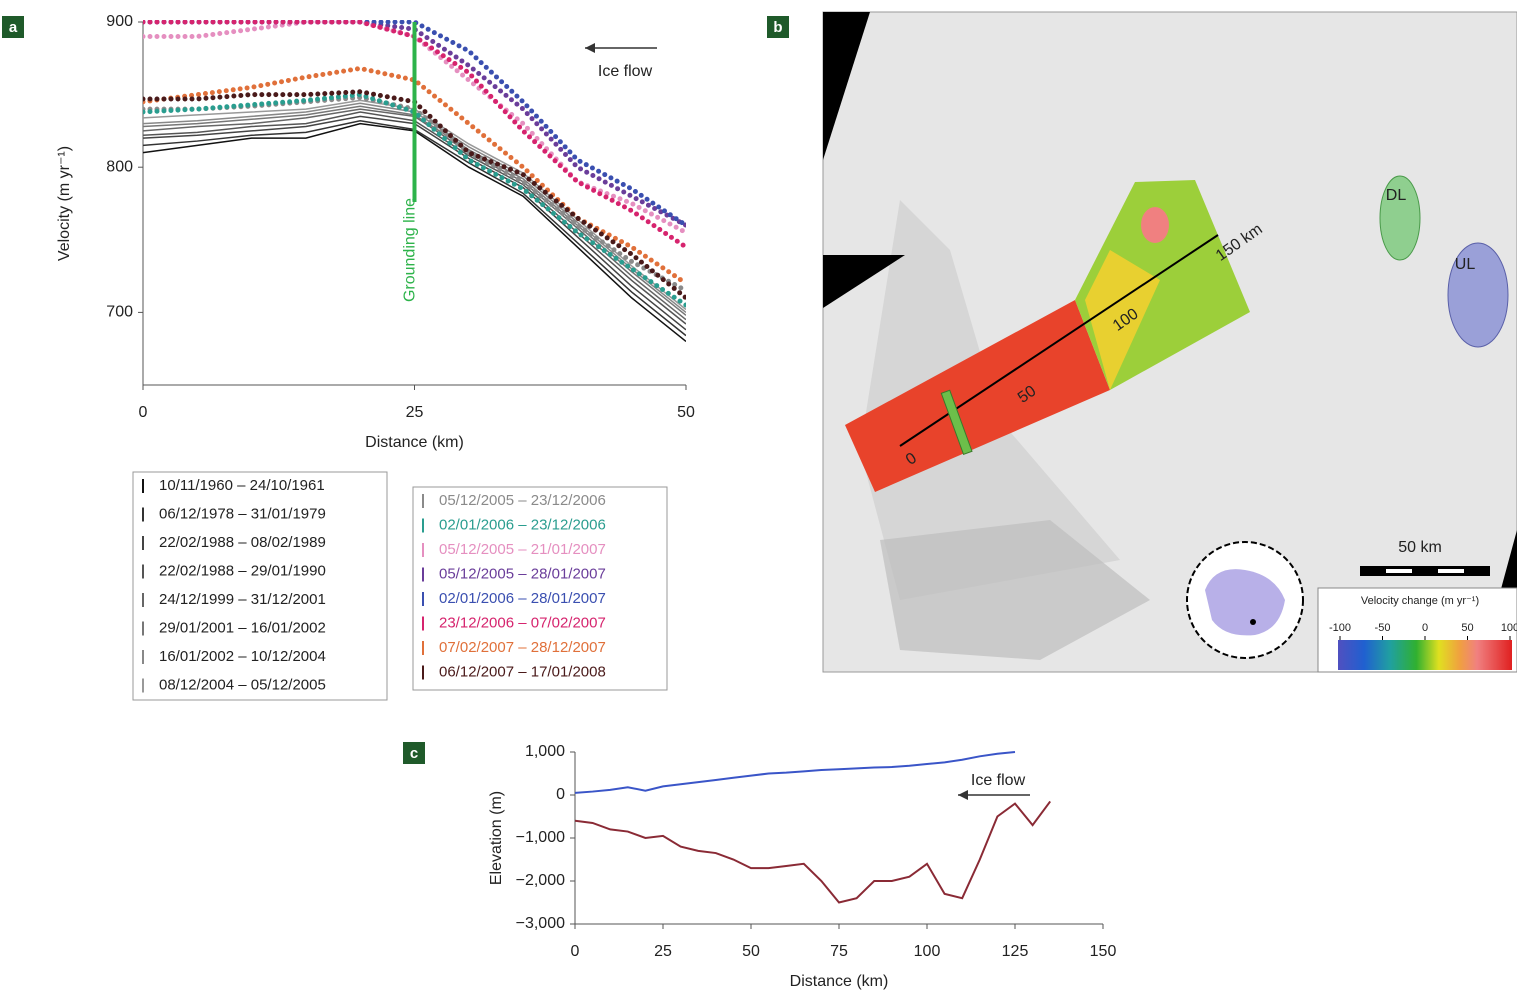  I want to click on colorbar-tick-label: 100, so click(1509, 628).